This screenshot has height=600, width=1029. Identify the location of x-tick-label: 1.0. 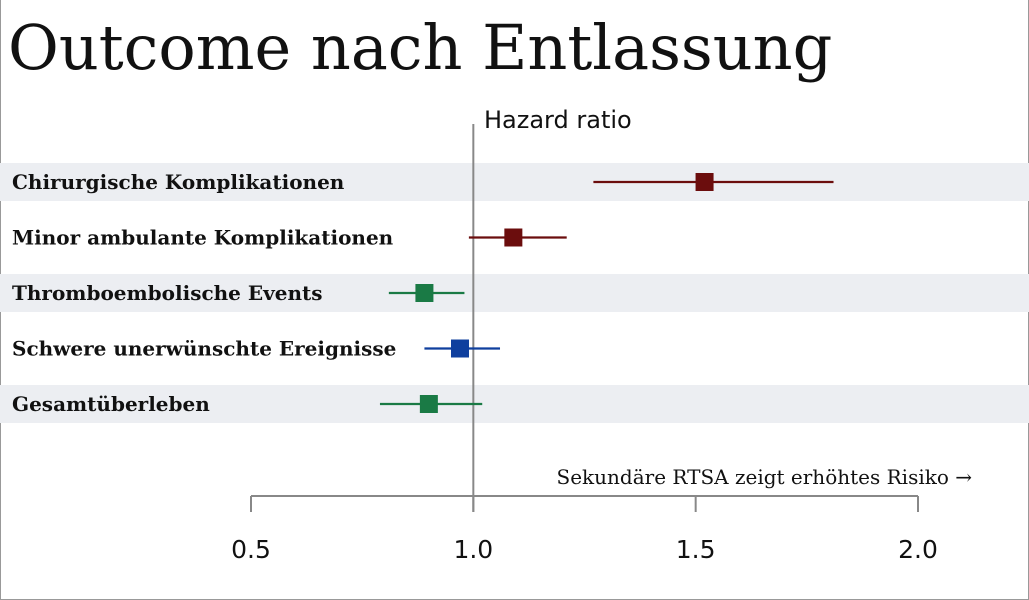
(473, 549).